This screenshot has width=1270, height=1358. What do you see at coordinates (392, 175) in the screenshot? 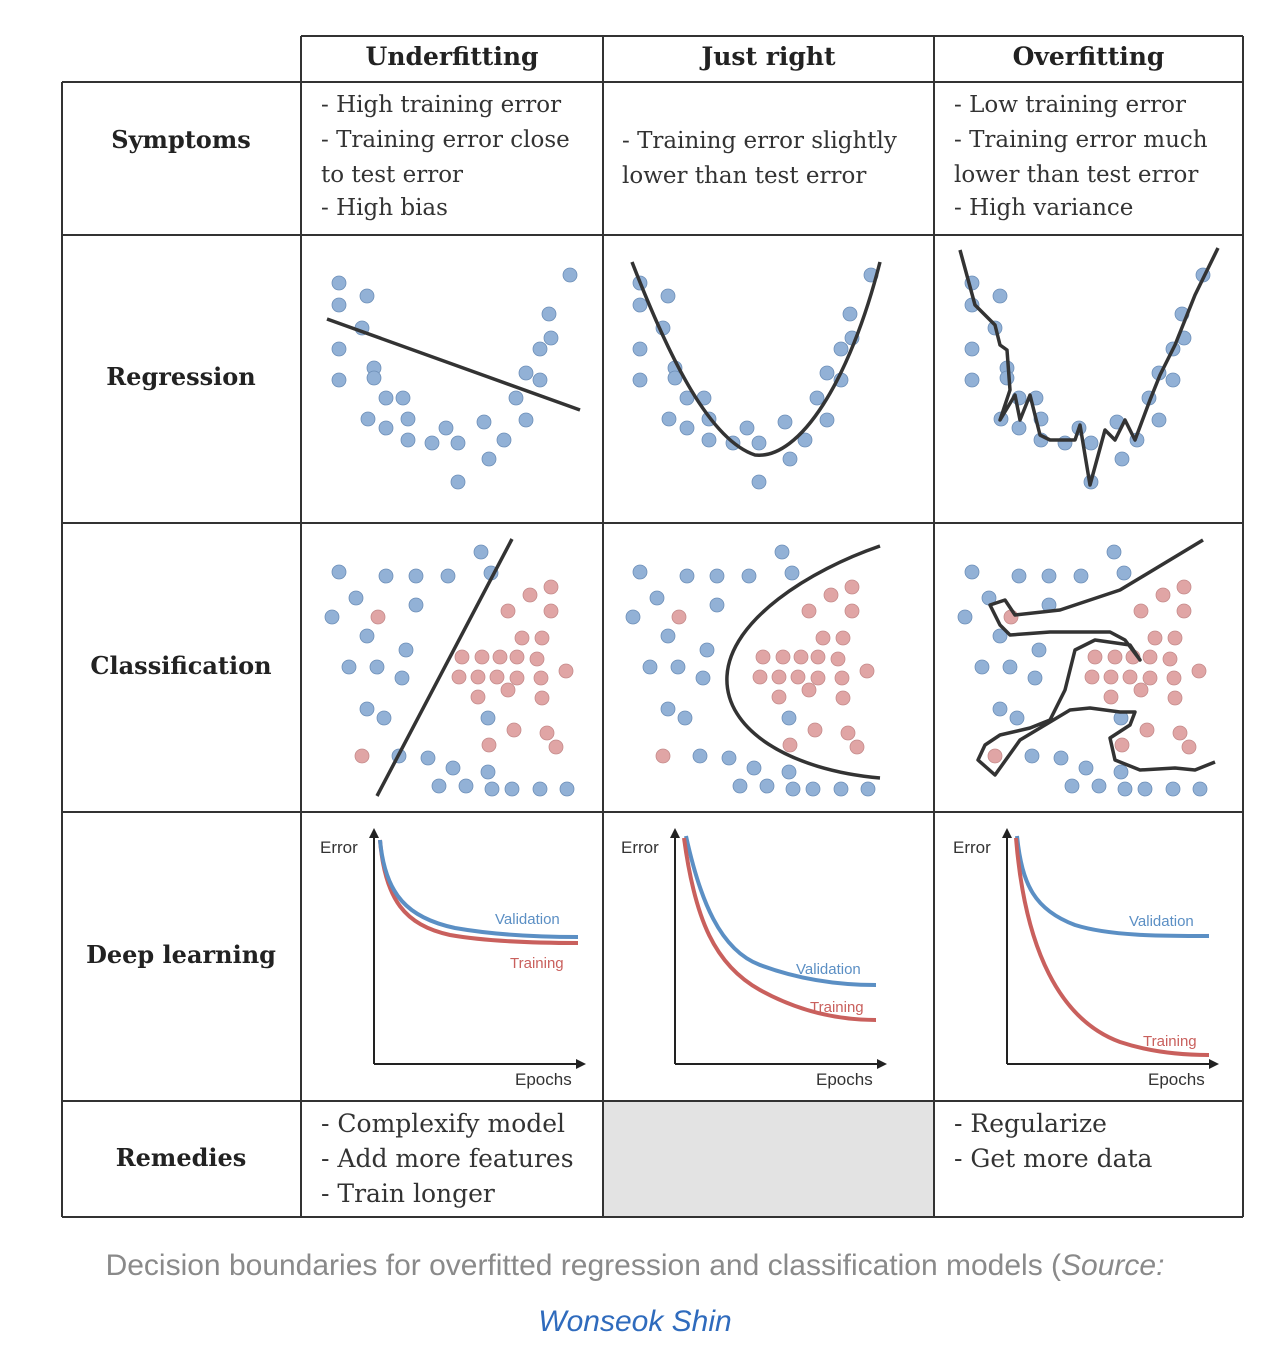
I see `symptom-line: to test error` at bounding box center [392, 175].